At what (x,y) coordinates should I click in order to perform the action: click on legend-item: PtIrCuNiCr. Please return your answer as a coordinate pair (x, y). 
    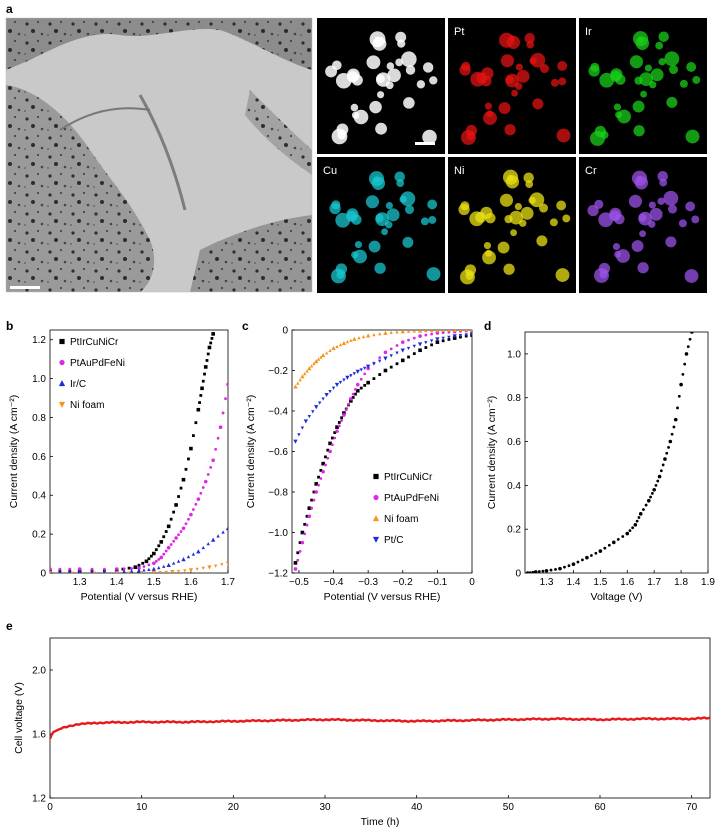
    Looking at the image, I should click on (89, 342).